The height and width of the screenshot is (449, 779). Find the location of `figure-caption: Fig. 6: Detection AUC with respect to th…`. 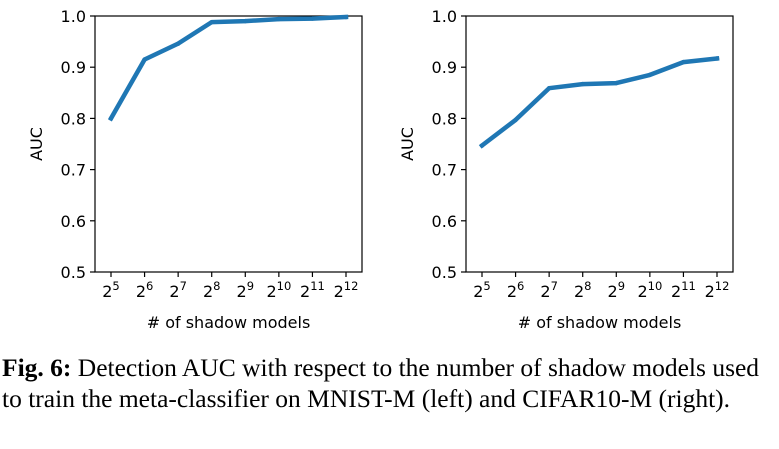

figure-caption: Fig. 6: Detection AUC with respect to th… is located at coordinates (389, 383).